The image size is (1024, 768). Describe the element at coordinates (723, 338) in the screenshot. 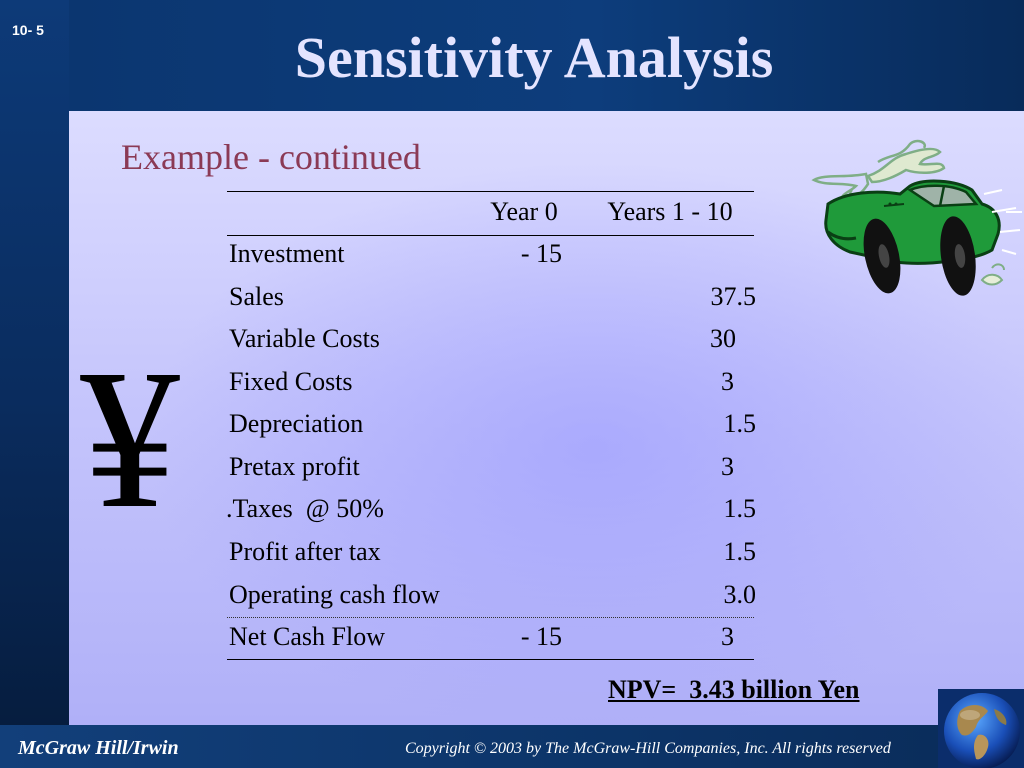

I see `row-years-variable-costs: 30` at that location.